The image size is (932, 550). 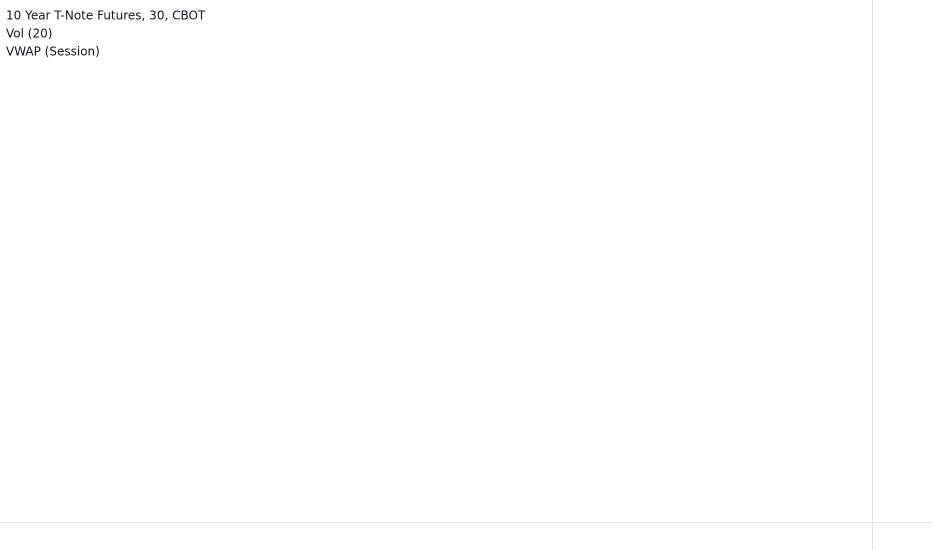 What do you see at coordinates (53, 52) in the screenshot?
I see `indicator-label: VWAP (Session)` at bounding box center [53, 52].